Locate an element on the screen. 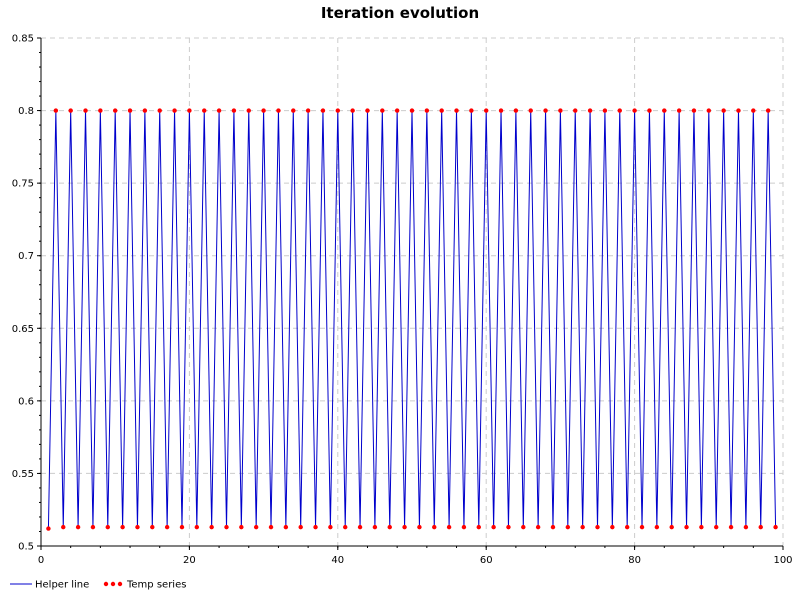 Image resolution: width=800 pixels, height=600 pixels. x-tick-label: 60 is located at coordinates (486, 560).